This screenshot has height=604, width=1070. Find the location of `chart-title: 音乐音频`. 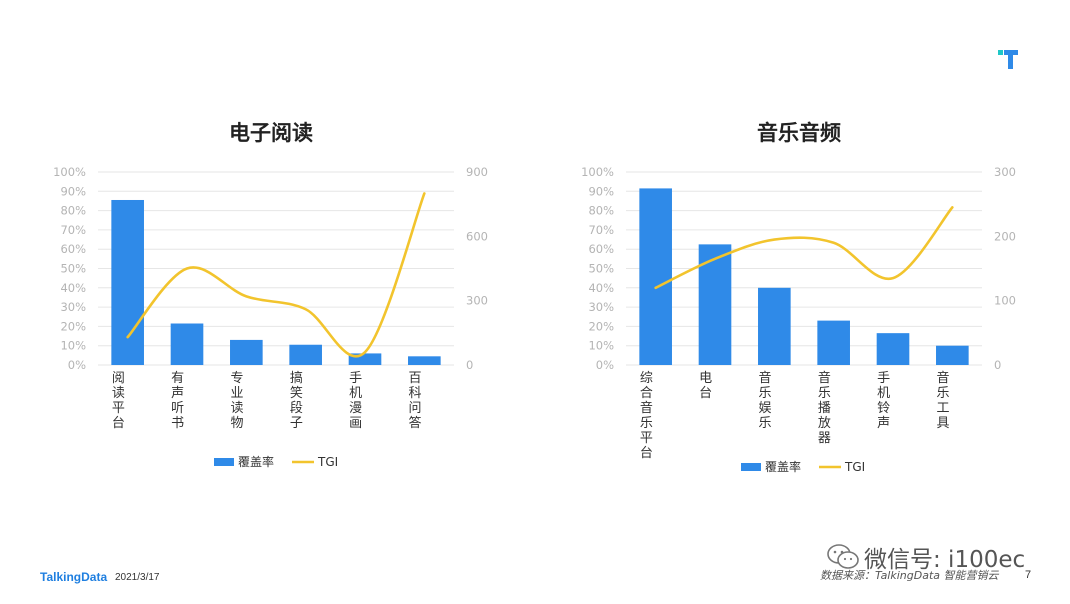

chart-title: 音乐音频 is located at coordinates (799, 133).